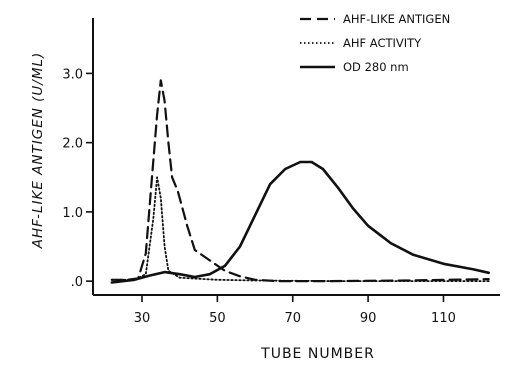  What do you see at coordinates (72, 144) in the screenshot?
I see `y-tick-label: 2.0` at bounding box center [72, 144].